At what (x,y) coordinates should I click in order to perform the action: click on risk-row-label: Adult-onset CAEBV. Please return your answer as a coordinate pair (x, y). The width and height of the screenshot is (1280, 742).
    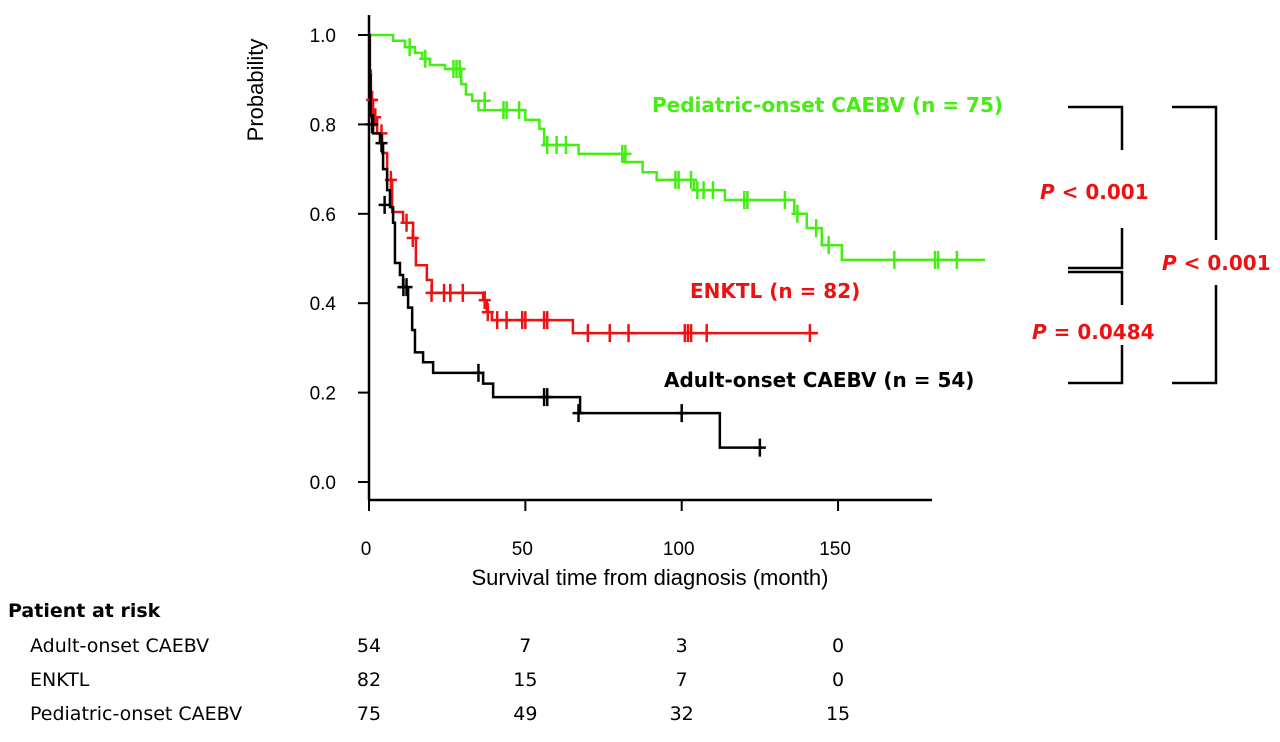
    Looking at the image, I should click on (119, 646).